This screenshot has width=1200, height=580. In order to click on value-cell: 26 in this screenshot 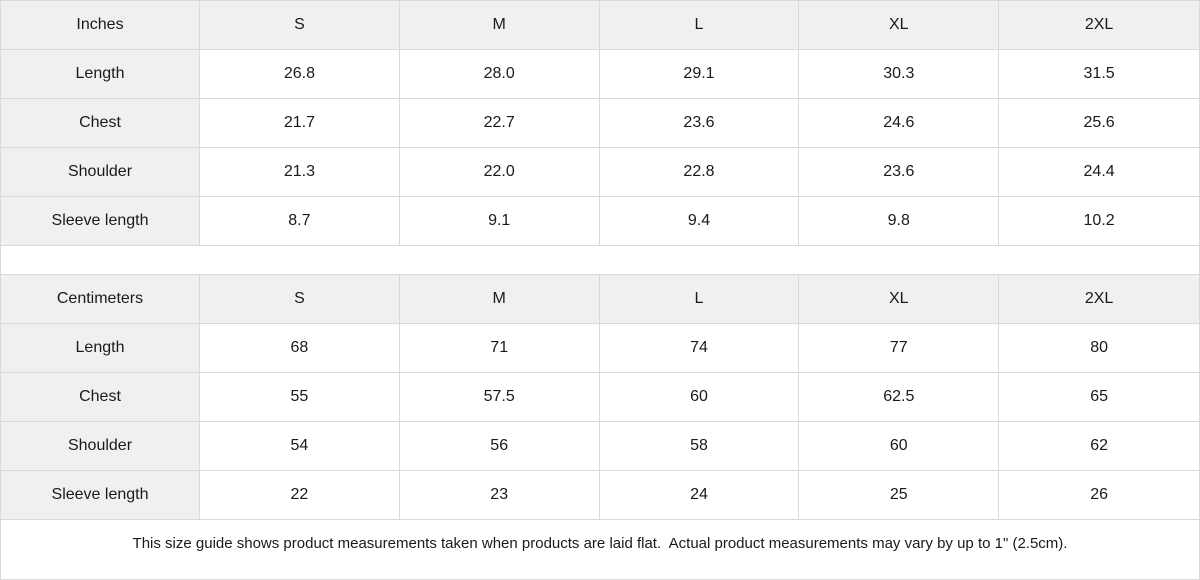, I will do `click(1099, 495)`.